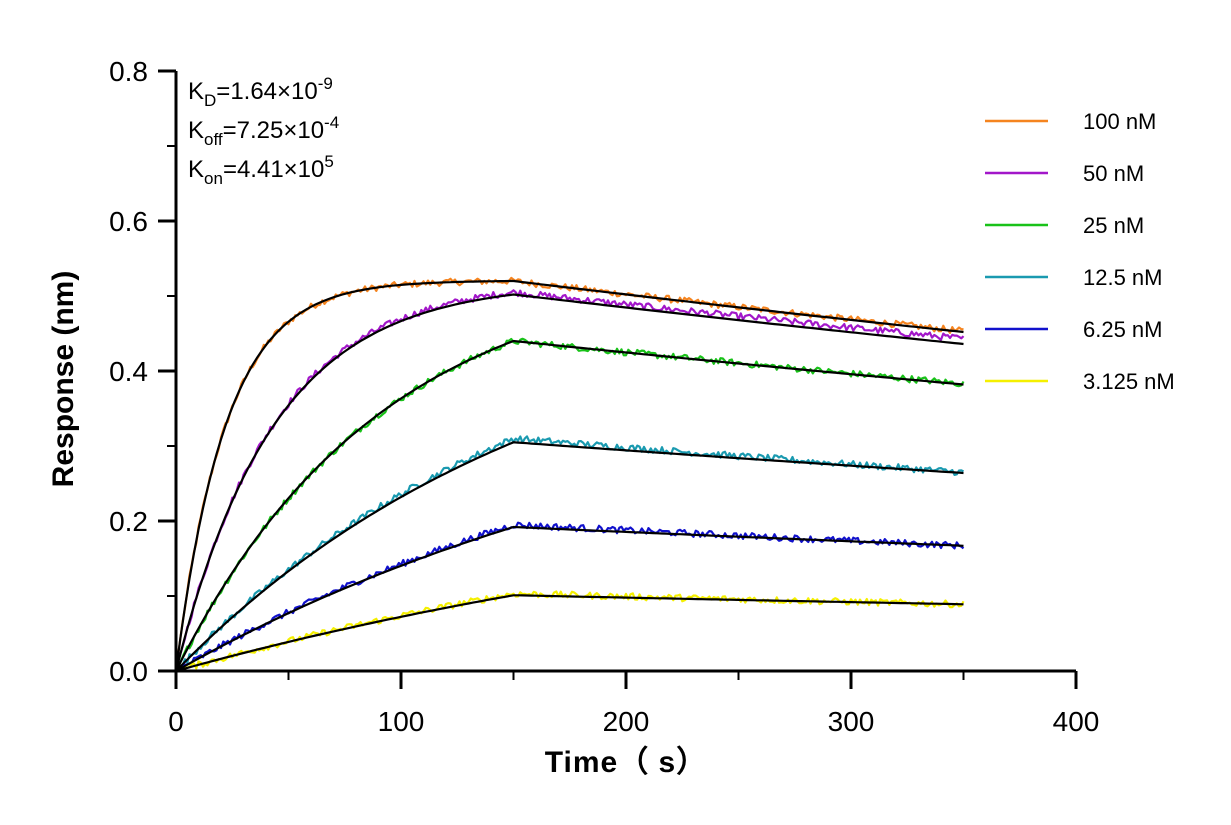  Describe the element at coordinates (176, 721) in the screenshot. I see `x-tick-label: 0` at that location.